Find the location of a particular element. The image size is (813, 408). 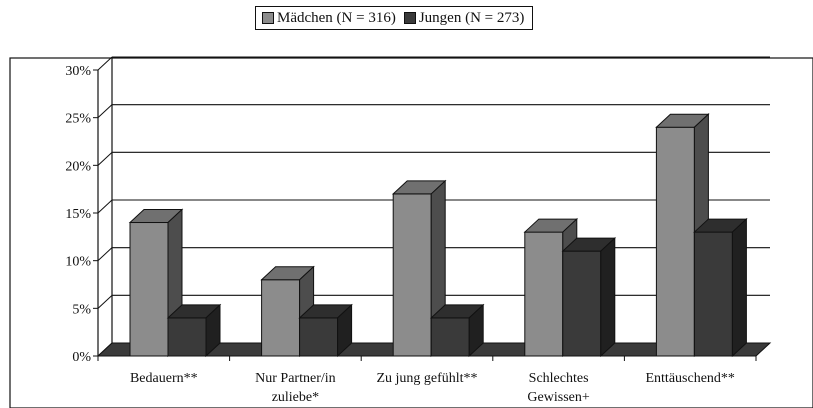

y-tick-label: 10% is located at coordinates (78, 262).